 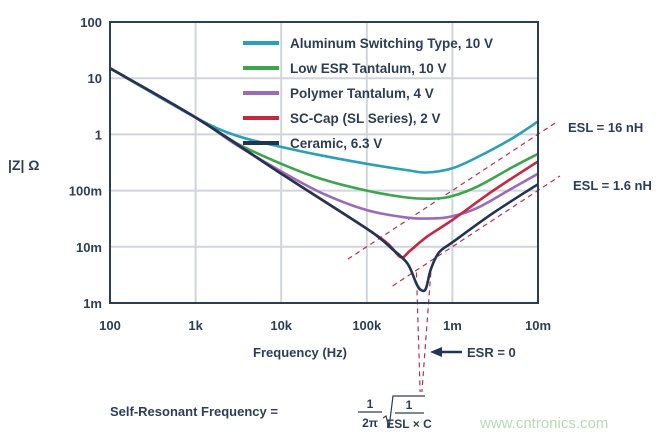 What do you see at coordinates (403, 412) in the screenshot?
I see `sqrt-icon` at bounding box center [403, 412].